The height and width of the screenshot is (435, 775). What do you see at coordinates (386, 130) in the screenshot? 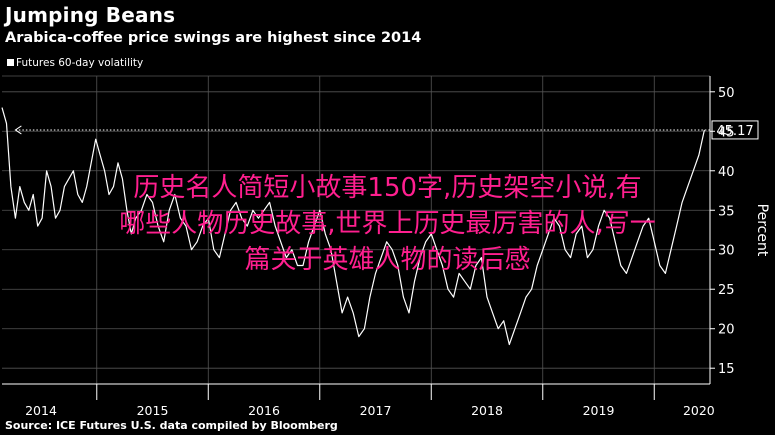
I see `reference-line: 45.17` at bounding box center [386, 130].